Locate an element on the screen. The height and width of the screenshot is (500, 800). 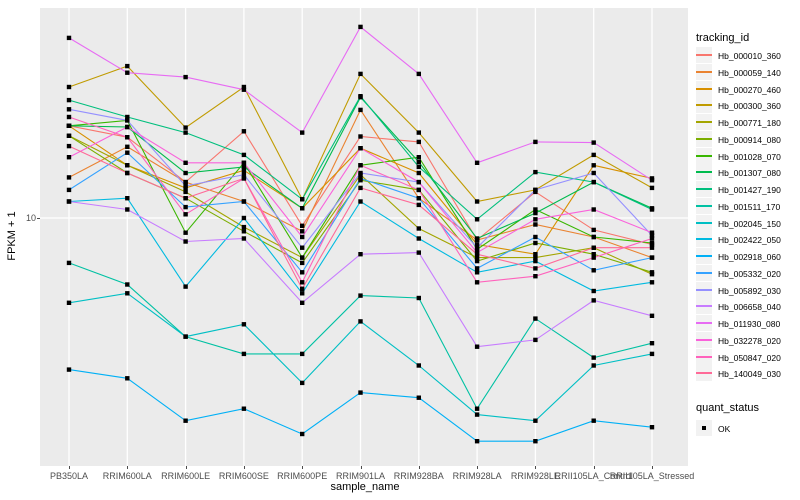
legend-item-label: Hb_140049_030 is located at coordinates (749, 374).